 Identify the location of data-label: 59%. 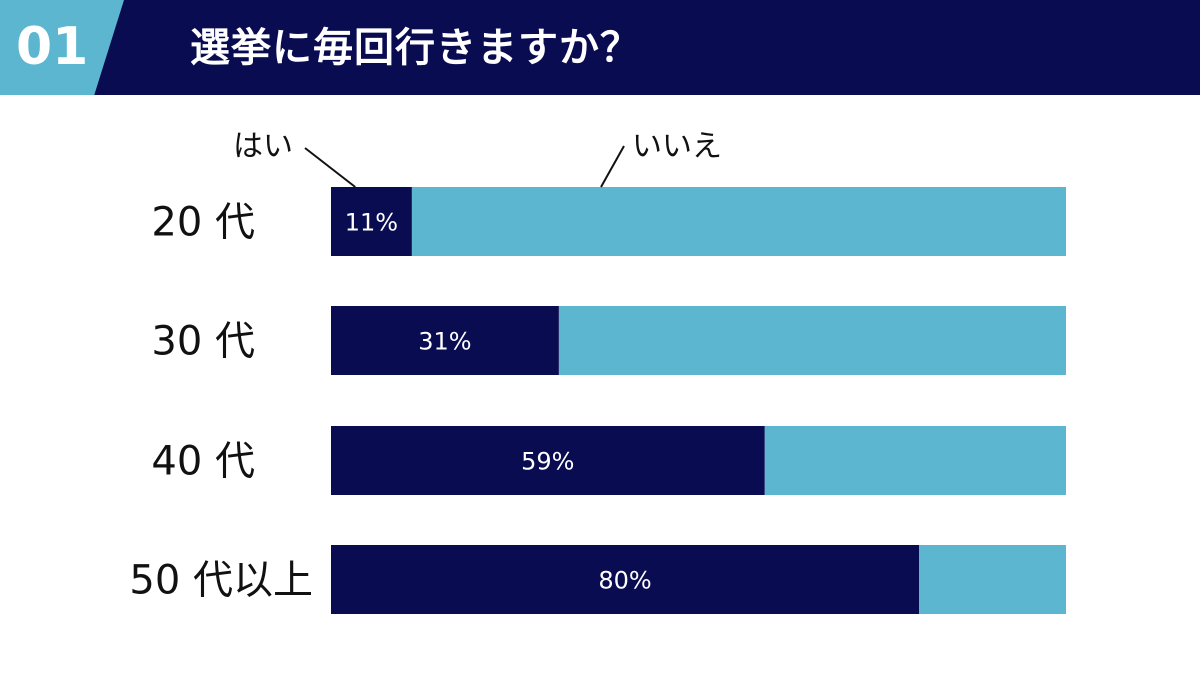
(547, 462).